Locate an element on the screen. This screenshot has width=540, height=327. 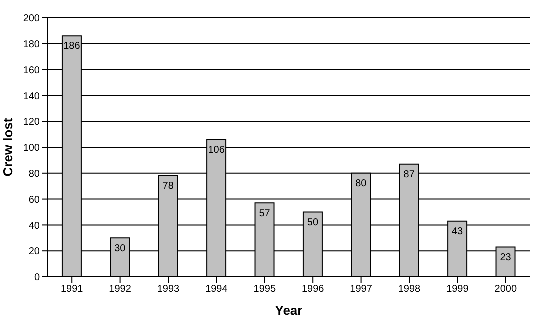
data-label: 80 is located at coordinates (362, 184).